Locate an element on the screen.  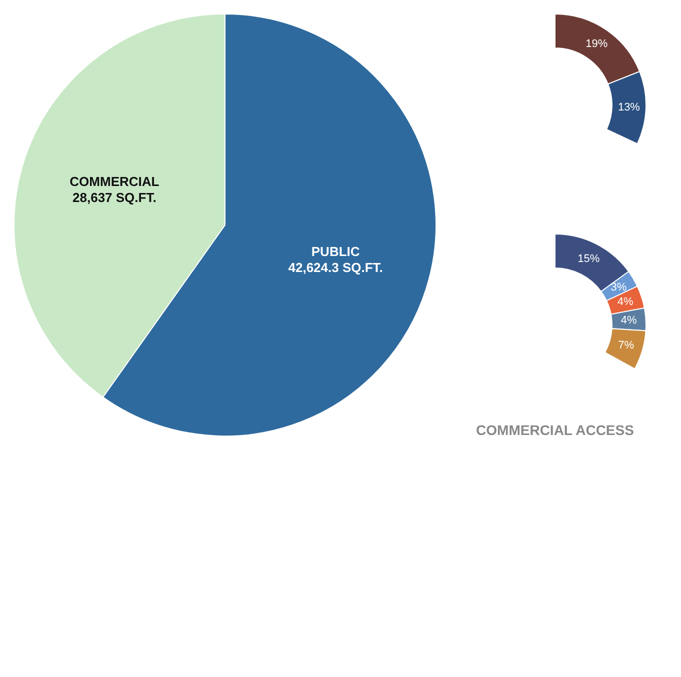
data-label: 28,637 SQ.FT. is located at coordinates (114, 197).